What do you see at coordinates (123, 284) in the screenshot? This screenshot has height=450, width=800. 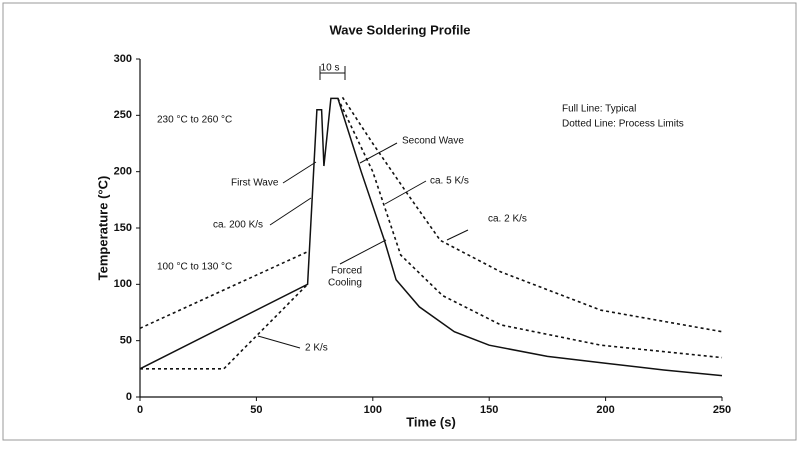 I see `y-tick-label: 100` at bounding box center [123, 284].